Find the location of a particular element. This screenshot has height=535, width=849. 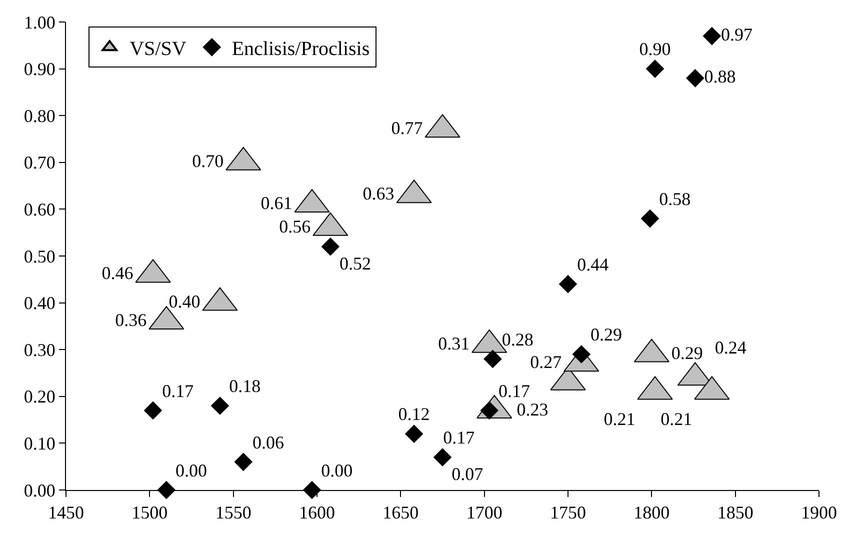

y-tick-label: 0.90 is located at coordinates (40, 69).